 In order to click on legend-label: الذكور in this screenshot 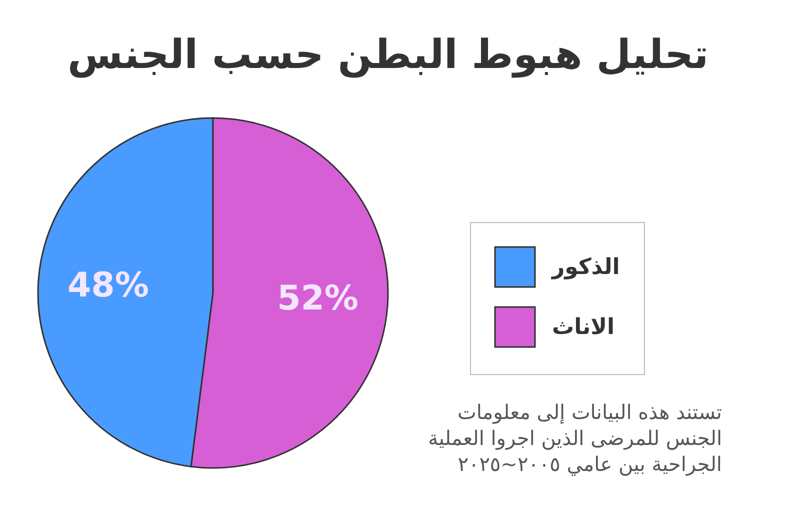, I will do `click(585, 267)`.